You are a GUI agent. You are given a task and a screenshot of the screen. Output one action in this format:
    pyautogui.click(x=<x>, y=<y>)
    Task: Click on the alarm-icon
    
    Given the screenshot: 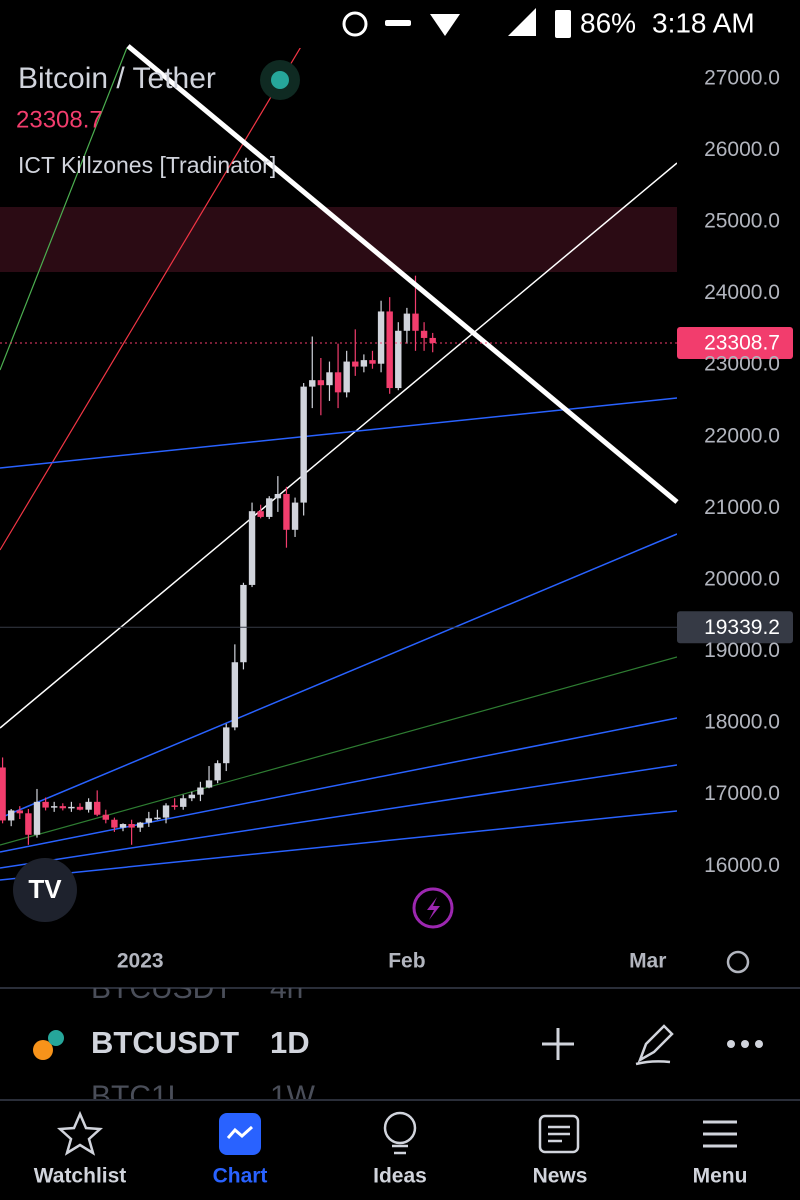 What is the action you would take?
    pyautogui.click(x=355, y=24)
    